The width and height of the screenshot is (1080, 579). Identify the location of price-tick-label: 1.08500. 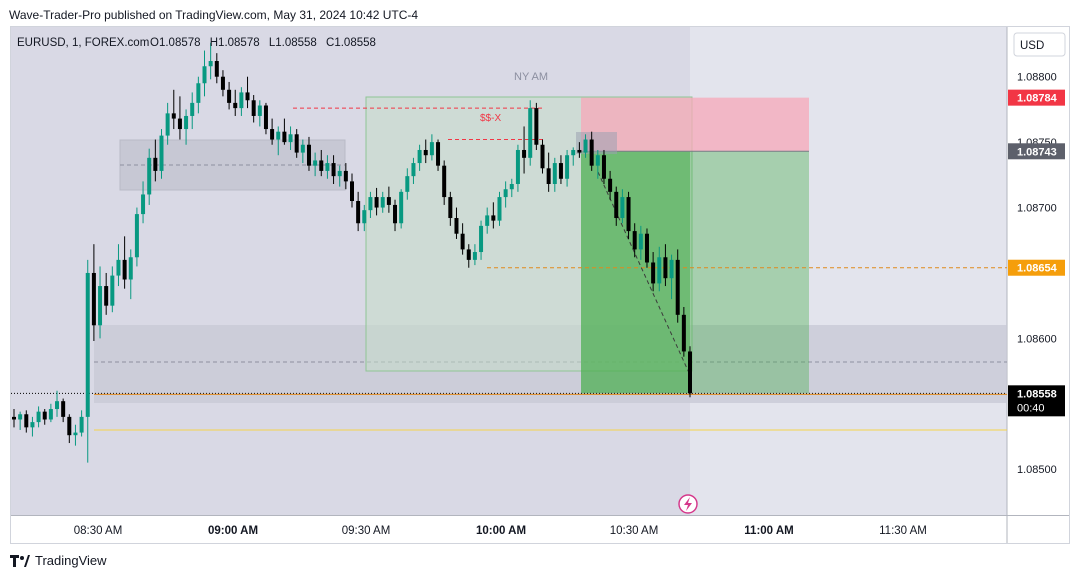
(1037, 470).